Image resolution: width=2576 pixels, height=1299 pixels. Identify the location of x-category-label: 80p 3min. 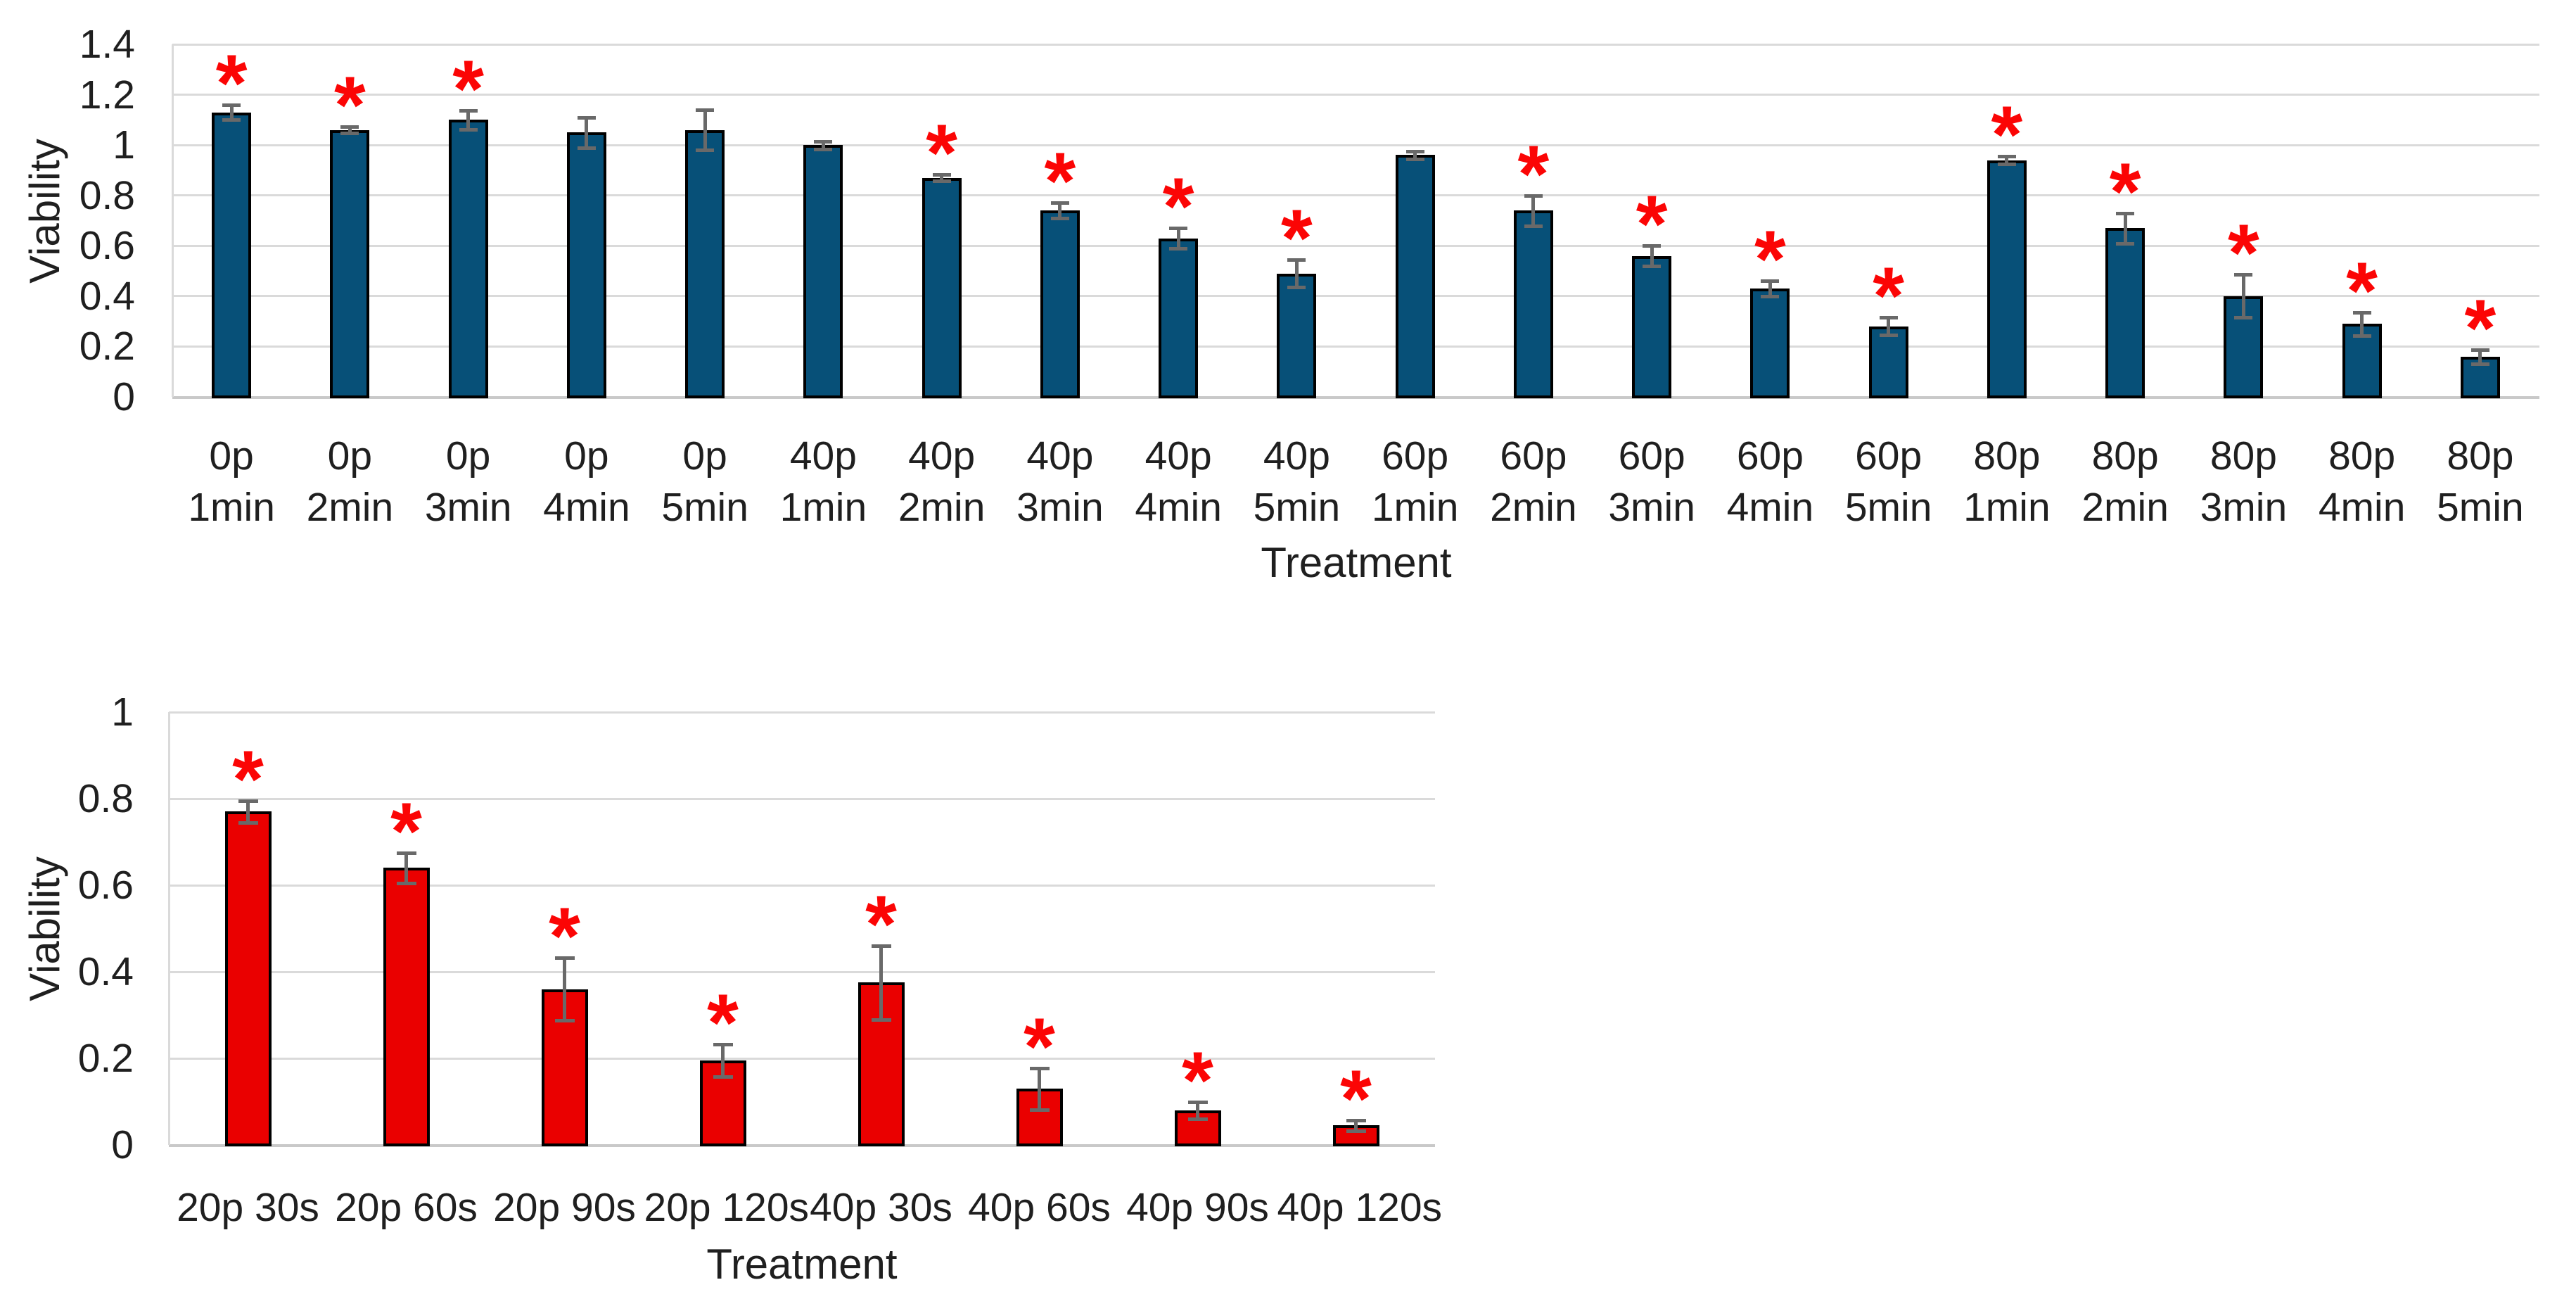
(2244, 481).